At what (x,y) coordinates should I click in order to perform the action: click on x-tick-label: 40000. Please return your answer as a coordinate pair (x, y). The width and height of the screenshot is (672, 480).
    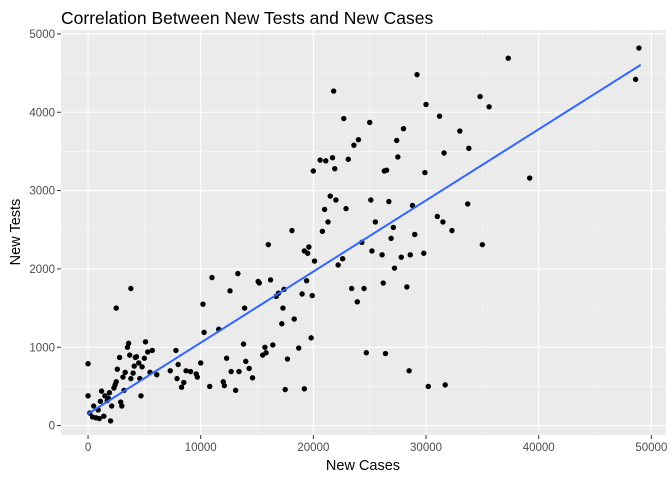
    Looking at the image, I should click on (539, 448).